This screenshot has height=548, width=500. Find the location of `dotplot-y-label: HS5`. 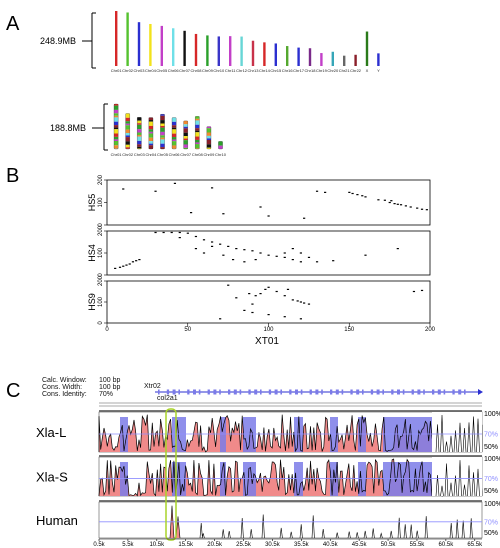

dotplot-y-label: HS5 is located at coordinates (92, 203).